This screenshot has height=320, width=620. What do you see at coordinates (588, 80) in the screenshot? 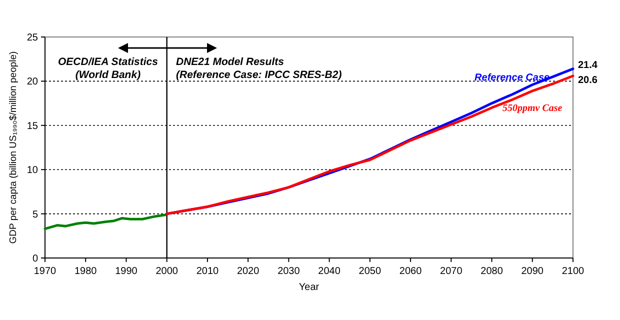
I see `data-label: 20.6` at bounding box center [588, 80].